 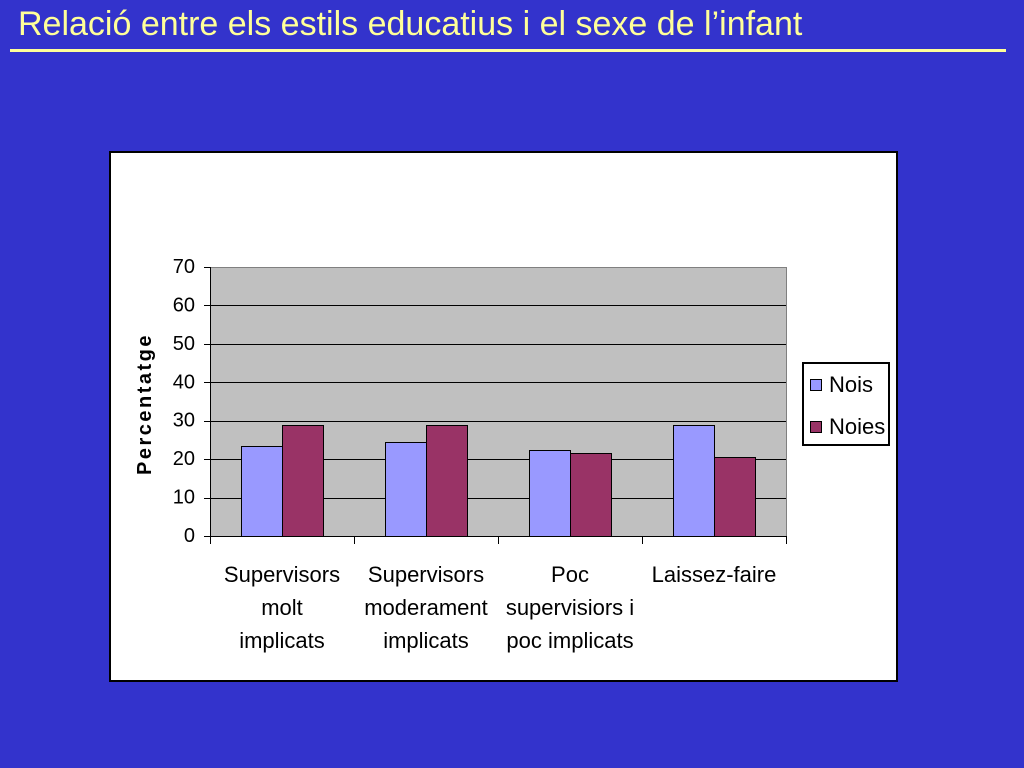 I want to click on y-tick-label: 10, so click(x=184, y=498).